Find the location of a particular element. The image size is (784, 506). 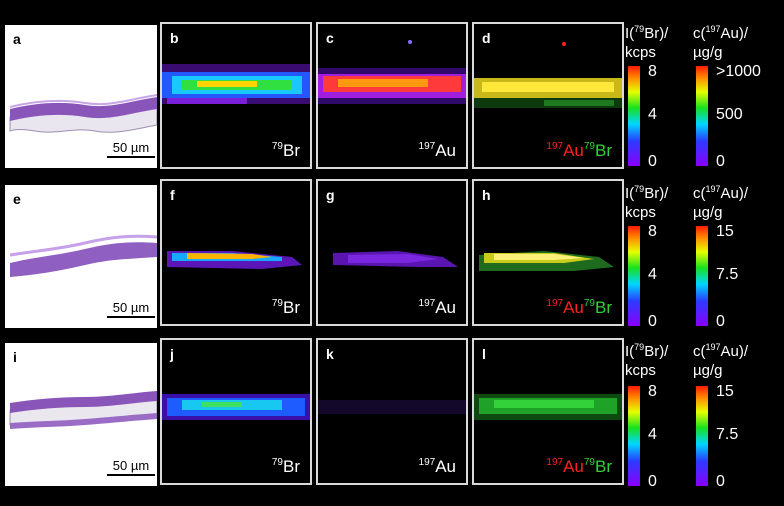

histology-panel-i: i 50 µm is located at coordinates (81, 414).